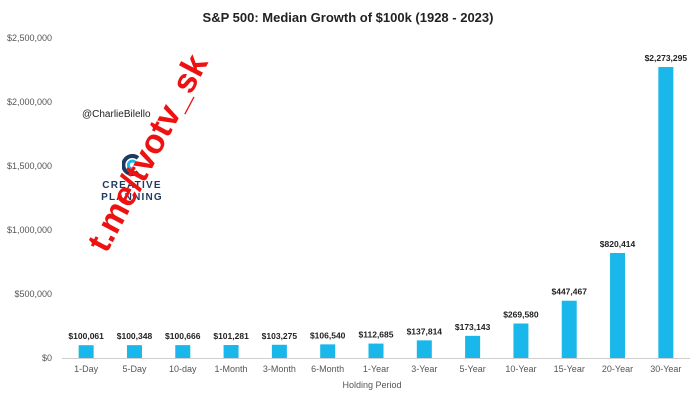 The height and width of the screenshot is (405, 696). I want to click on bar-3-month, so click(279, 351).